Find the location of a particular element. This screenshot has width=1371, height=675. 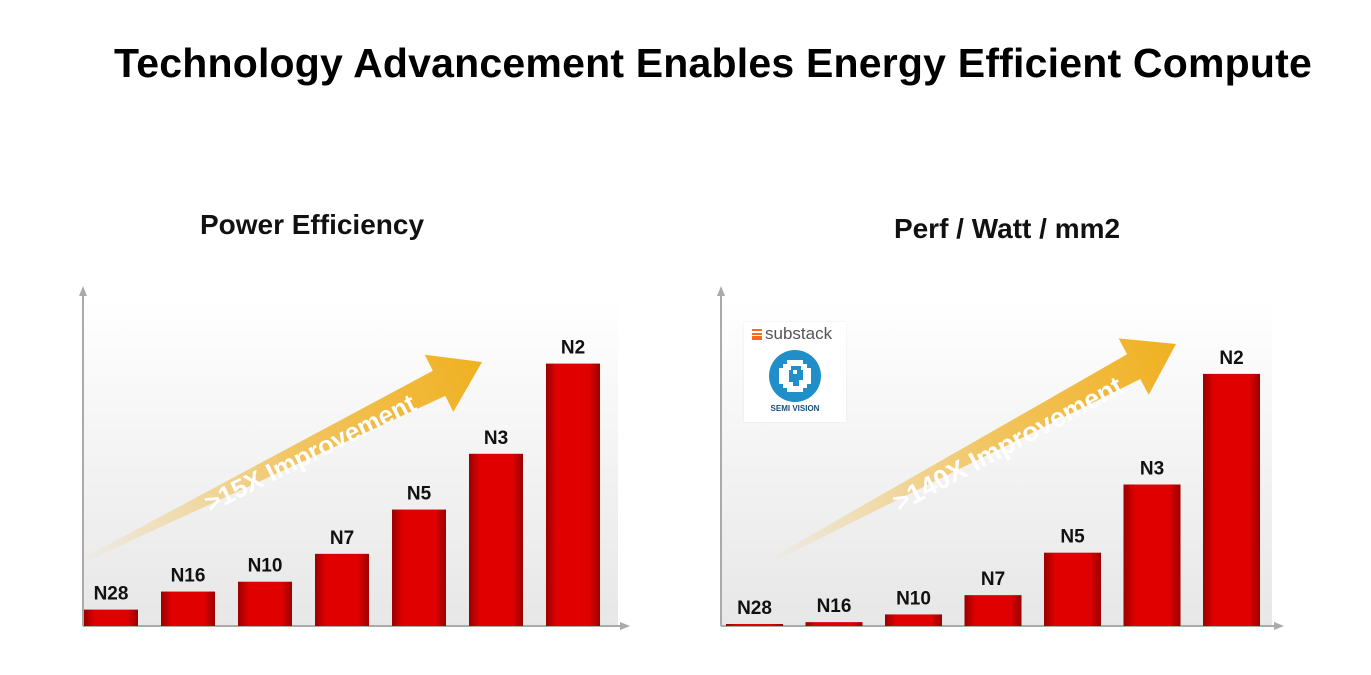

substack-semi-vision-logo: substack SEMI VISION is located at coordinates (795, 372).